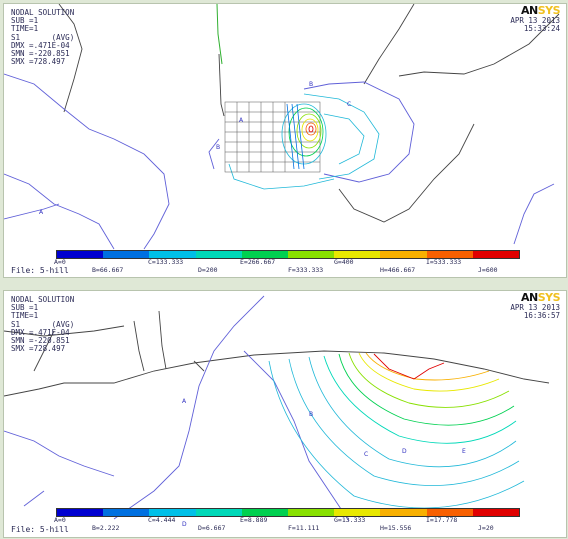  What do you see at coordinates (38, 349) in the screenshot?
I see `bottom-smx: SMX =728.497` at bounding box center [38, 349].